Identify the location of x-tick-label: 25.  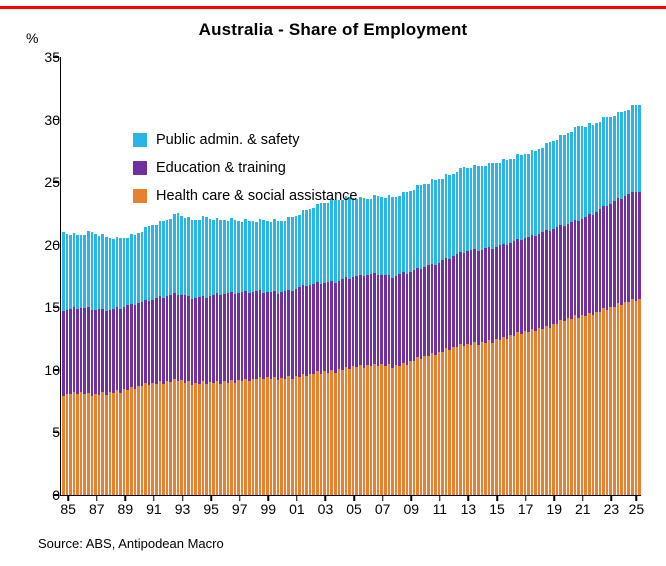
(636, 509).